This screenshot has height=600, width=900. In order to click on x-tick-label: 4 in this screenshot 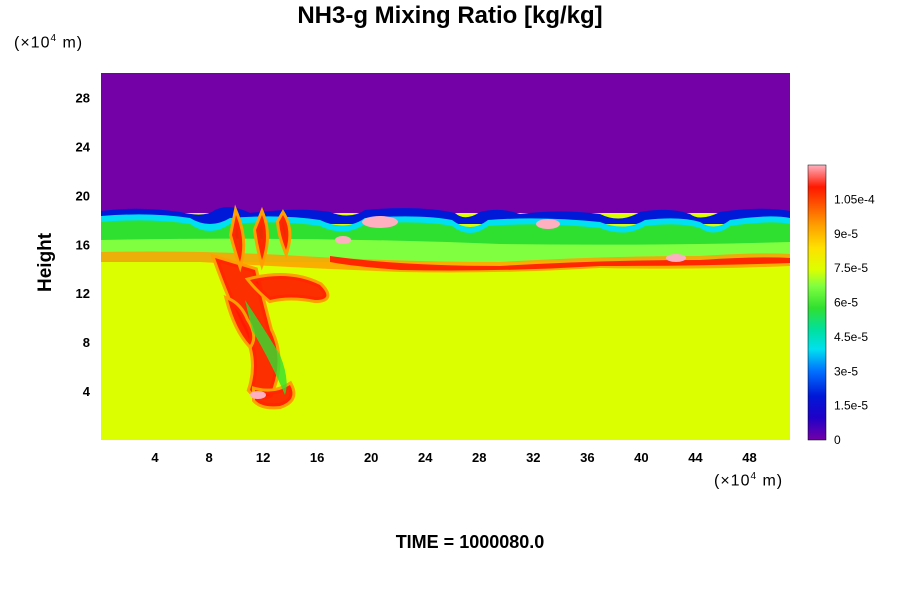, I will do `click(155, 457)`.